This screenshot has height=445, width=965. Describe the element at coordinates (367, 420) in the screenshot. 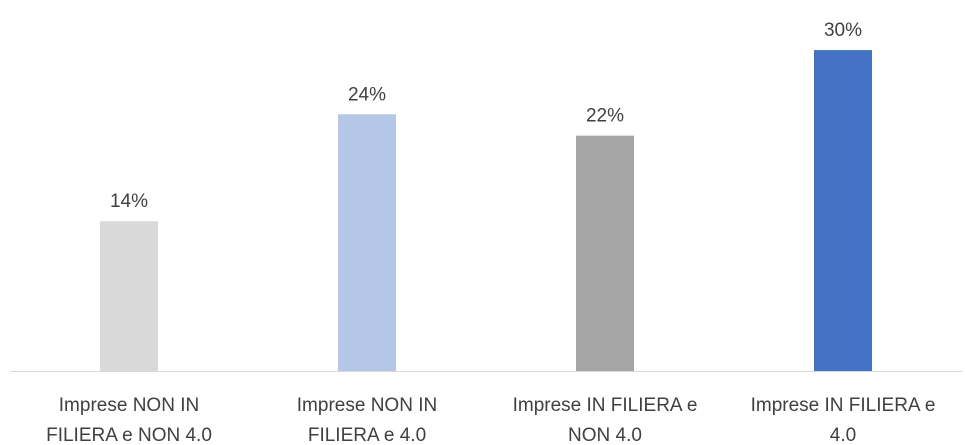

I see `category-label-2: Imprese NON IN FILIERA e 4.0` at that location.